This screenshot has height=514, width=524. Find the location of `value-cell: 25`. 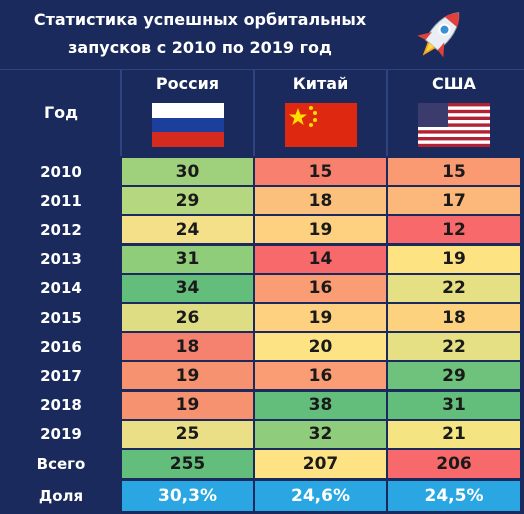

value-cell: 25 is located at coordinates (187, 434).